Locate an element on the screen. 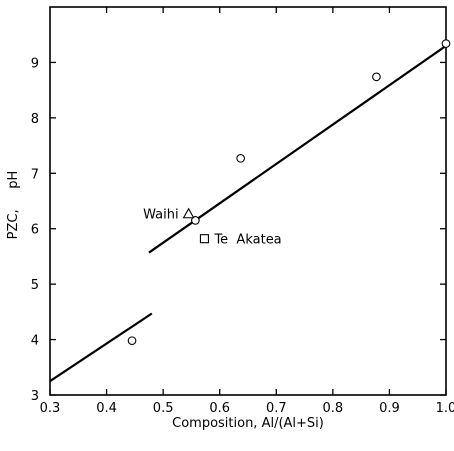  x-tick-label: 0.9 is located at coordinates (389, 408).